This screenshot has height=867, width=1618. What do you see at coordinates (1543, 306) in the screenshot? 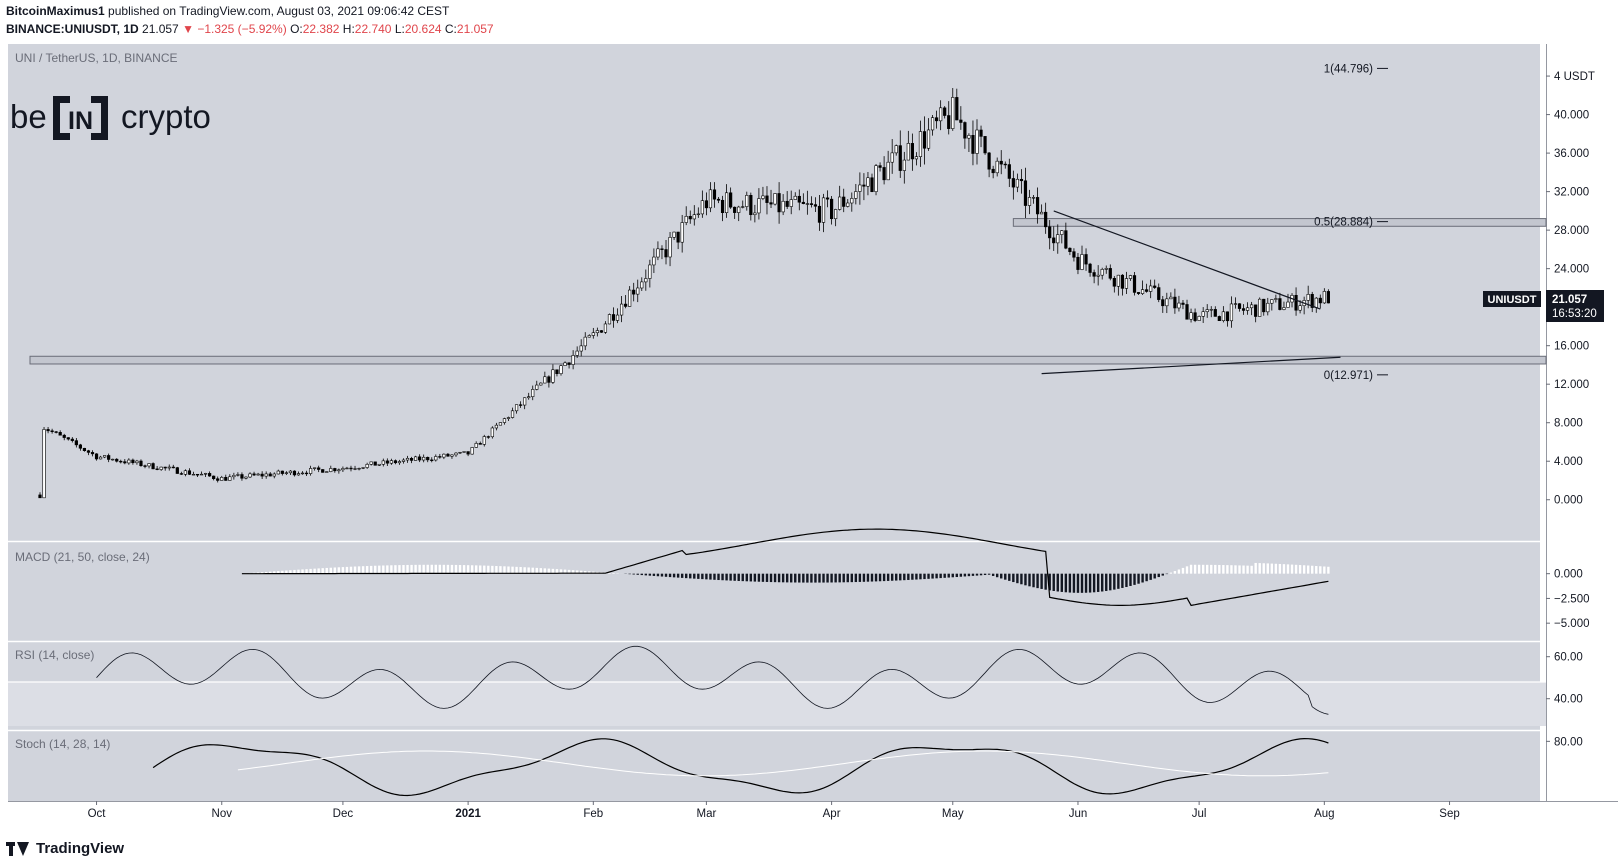
I see `price-tag: UNIUSDT 21.057 16:53:20` at bounding box center [1543, 306].